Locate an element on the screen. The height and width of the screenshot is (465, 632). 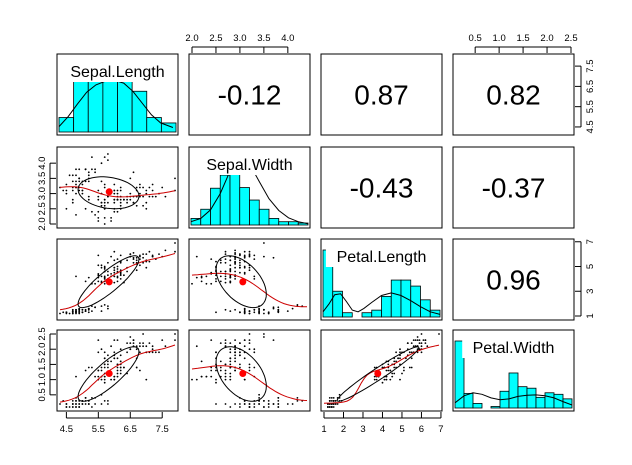
correlation-value: 0.96 is located at coordinates (513, 280).